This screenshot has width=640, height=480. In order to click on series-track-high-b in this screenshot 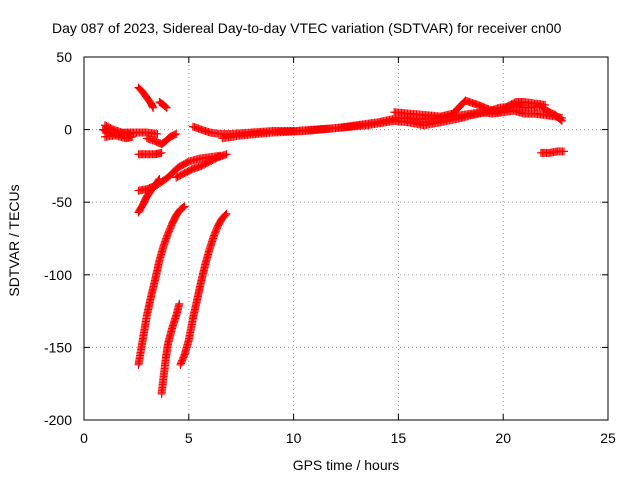, I will do `click(163, 105)`.